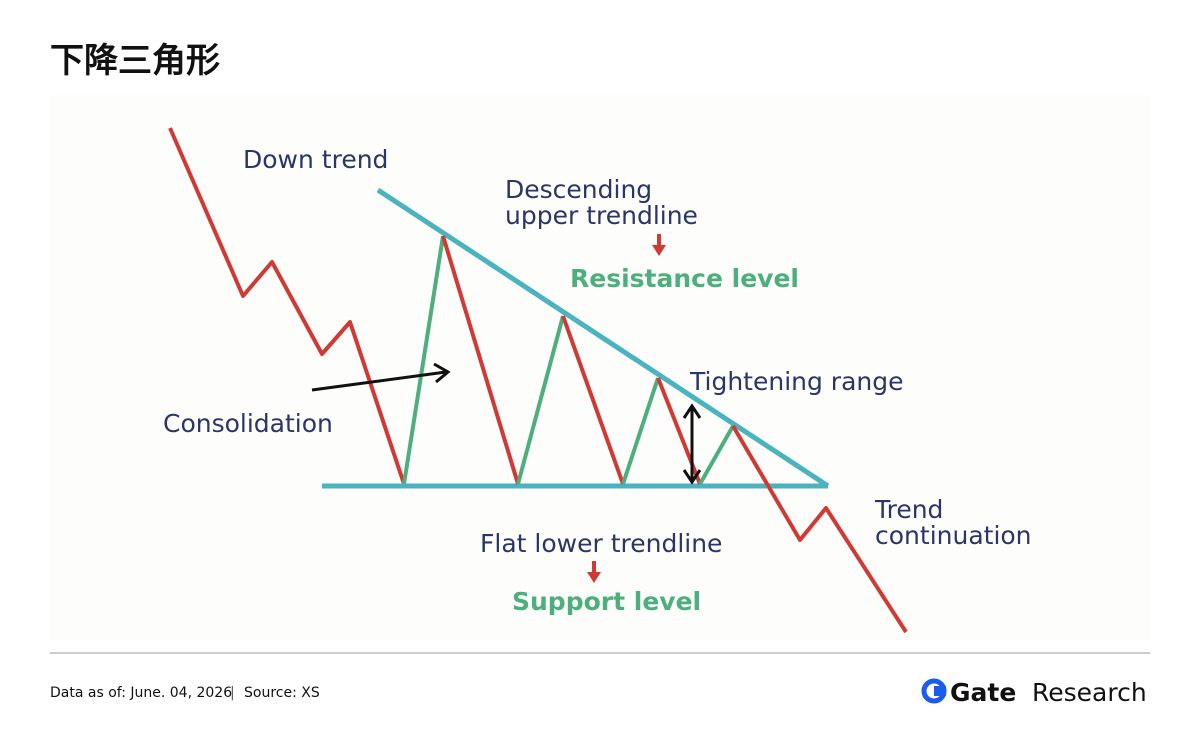  Describe the element at coordinates (248, 423) in the screenshot. I see `label: Consolidation` at that location.